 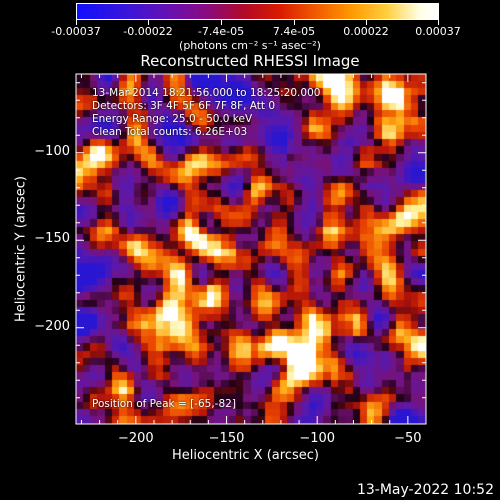 What do you see at coordinates (164, 404) in the screenshot?
I see `annotation-peak-position: Position of Peak = [-65,-82]` at bounding box center [164, 404].